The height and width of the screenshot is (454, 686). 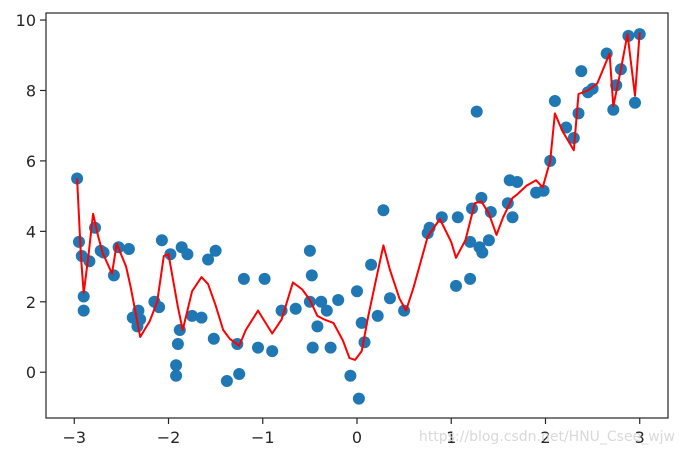 What do you see at coordinates (31, 302) in the screenshot?
I see `y-tick-label: 2` at bounding box center [31, 302].